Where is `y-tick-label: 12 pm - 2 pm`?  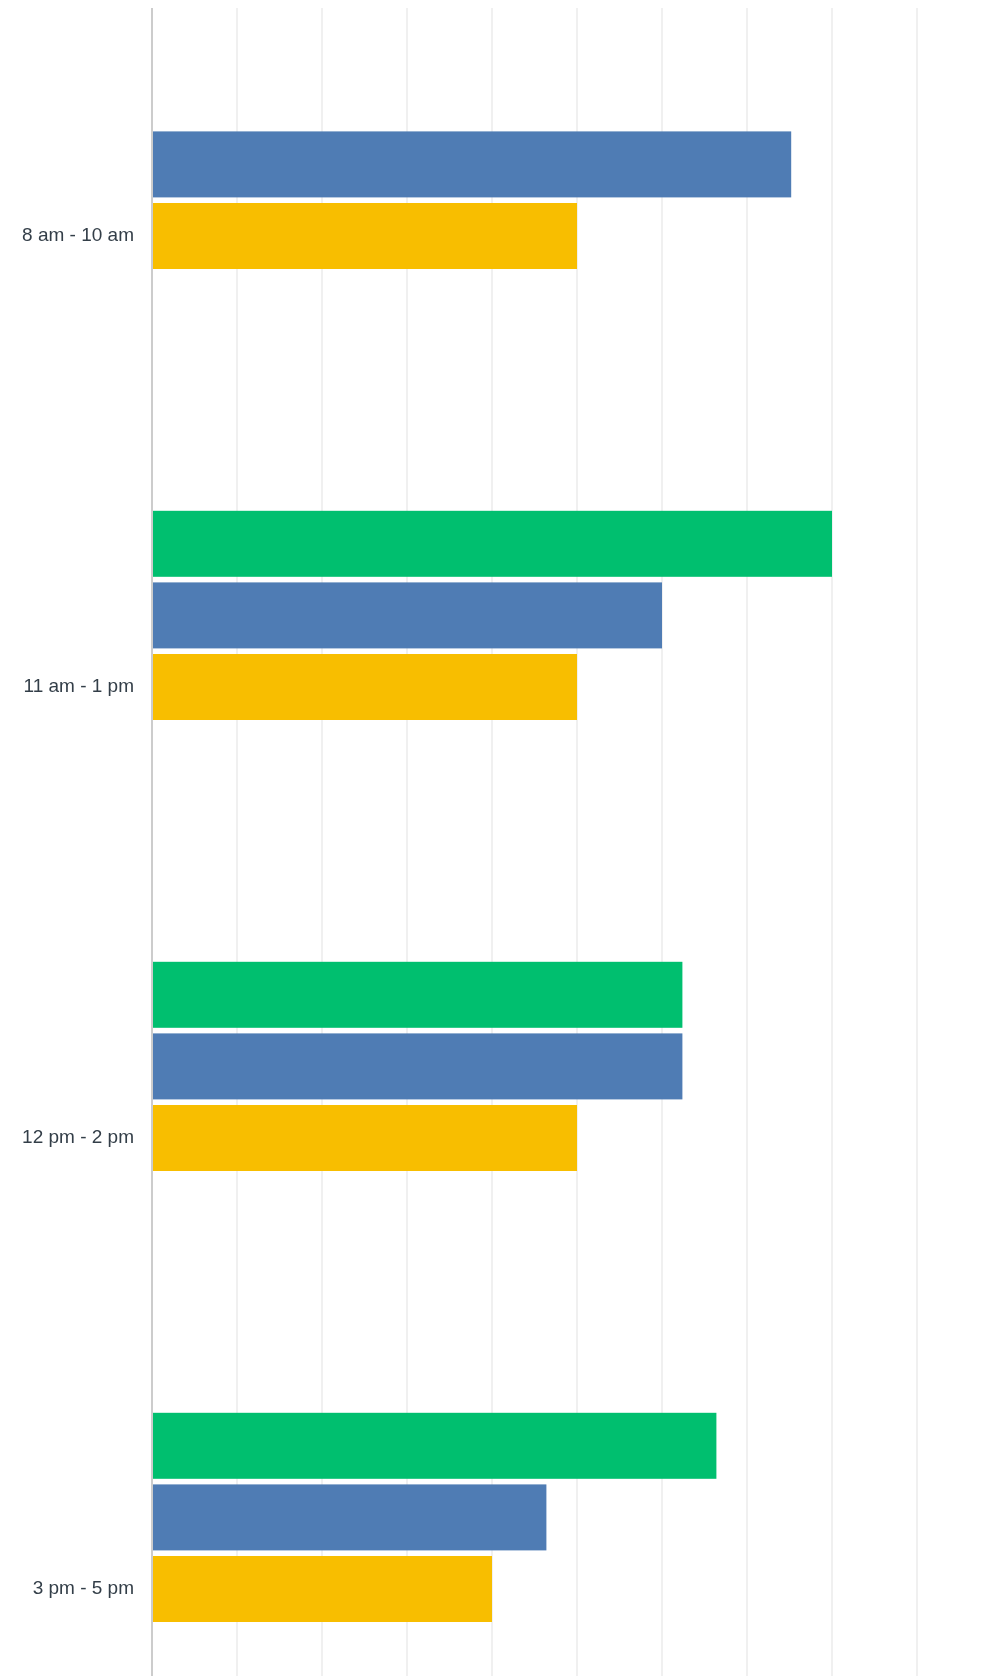
y-tick-label: 12 pm - 2 pm is located at coordinates (78, 1137).